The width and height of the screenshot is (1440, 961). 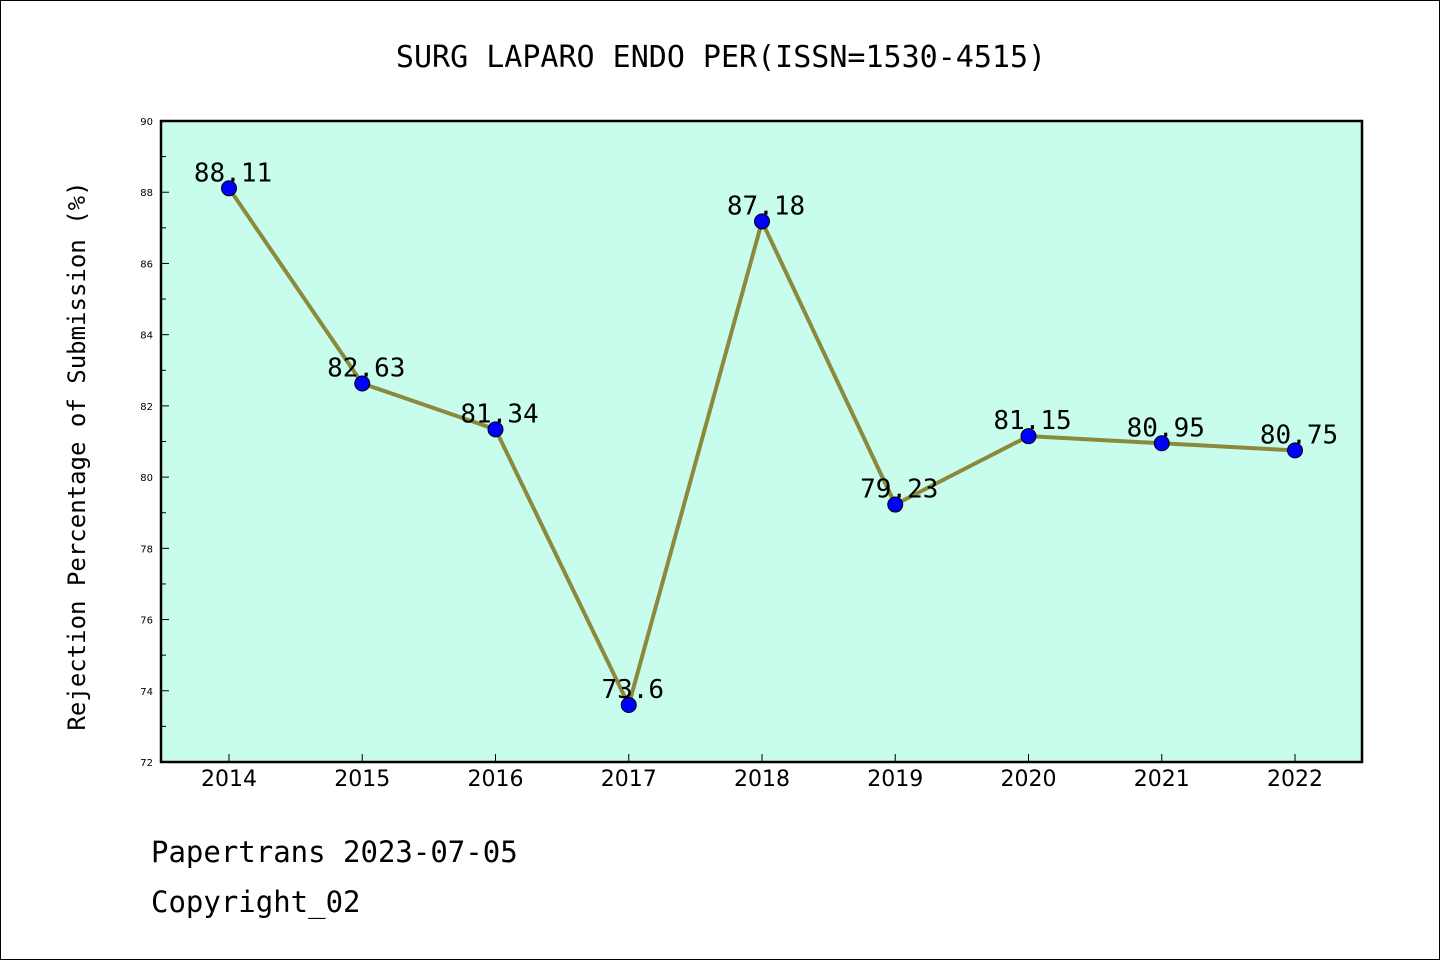 What do you see at coordinates (499, 414) in the screenshot?
I see `data-label: 81.34` at bounding box center [499, 414].